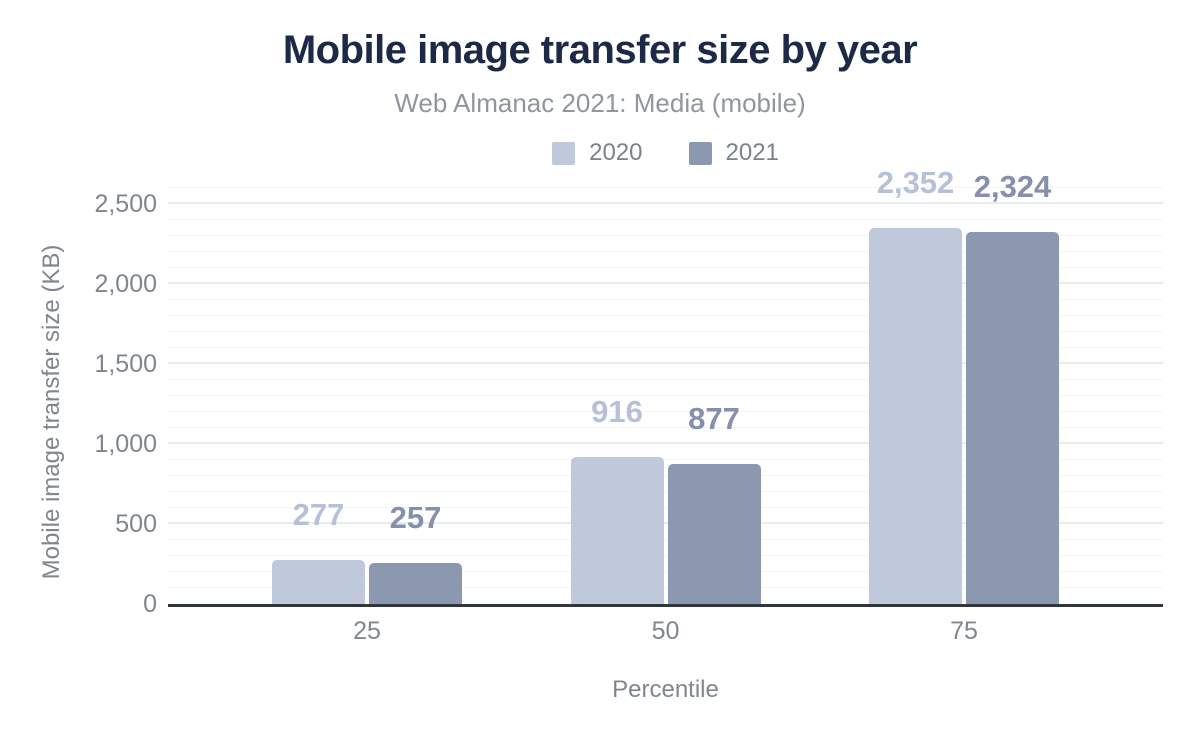  What do you see at coordinates (915, 182) in the screenshot?
I see `value-label-2020-p75: 2,352` at bounding box center [915, 182].